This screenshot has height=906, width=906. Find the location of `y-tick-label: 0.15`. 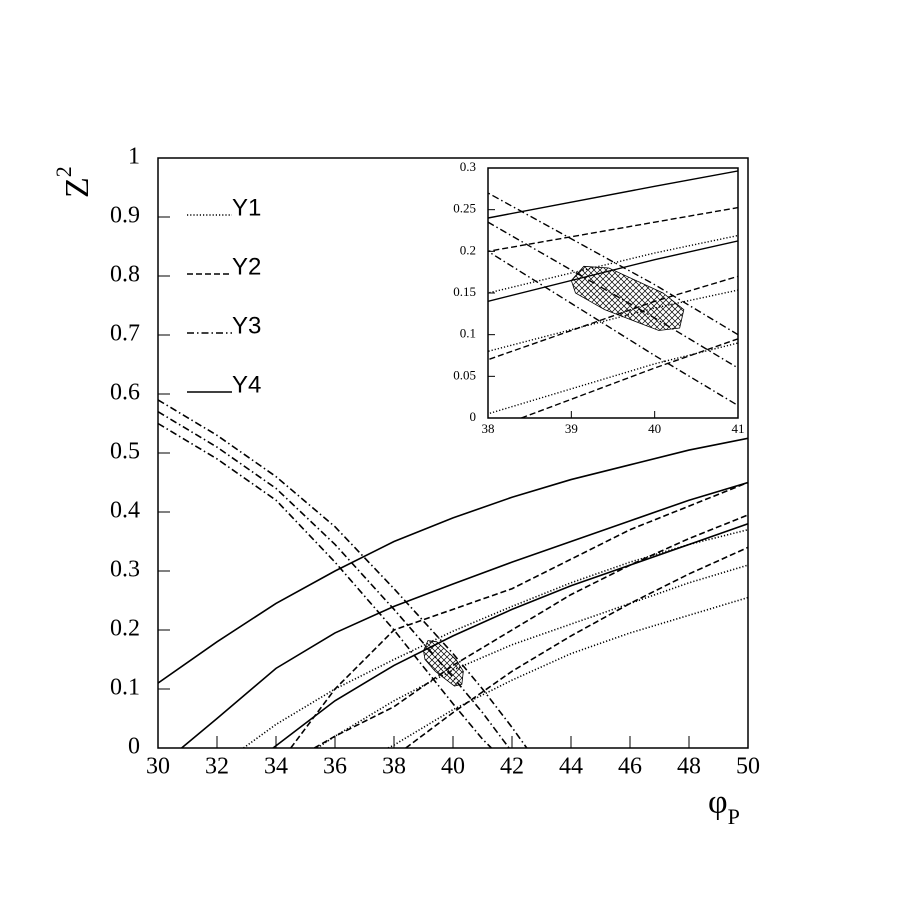

y-tick-label: 0.15 is located at coordinates (464, 291).